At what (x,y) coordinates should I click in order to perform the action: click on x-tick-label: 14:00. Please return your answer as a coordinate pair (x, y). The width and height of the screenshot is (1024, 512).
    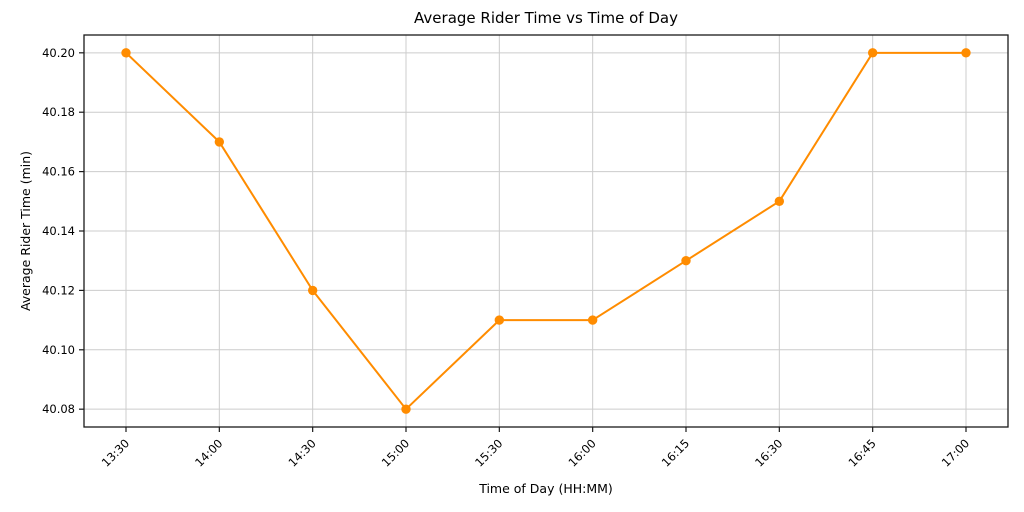
    Looking at the image, I should click on (208, 452).